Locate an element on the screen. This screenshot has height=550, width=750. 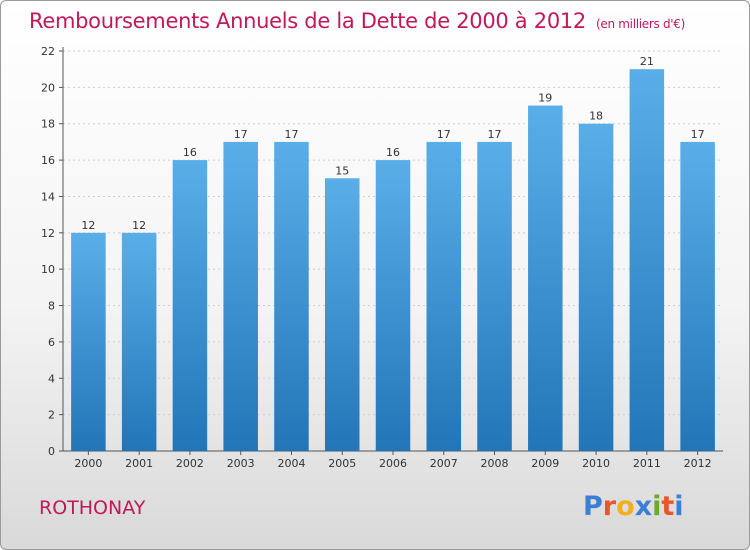
x-tick-label: 2006 is located at coordinates (393, 463).